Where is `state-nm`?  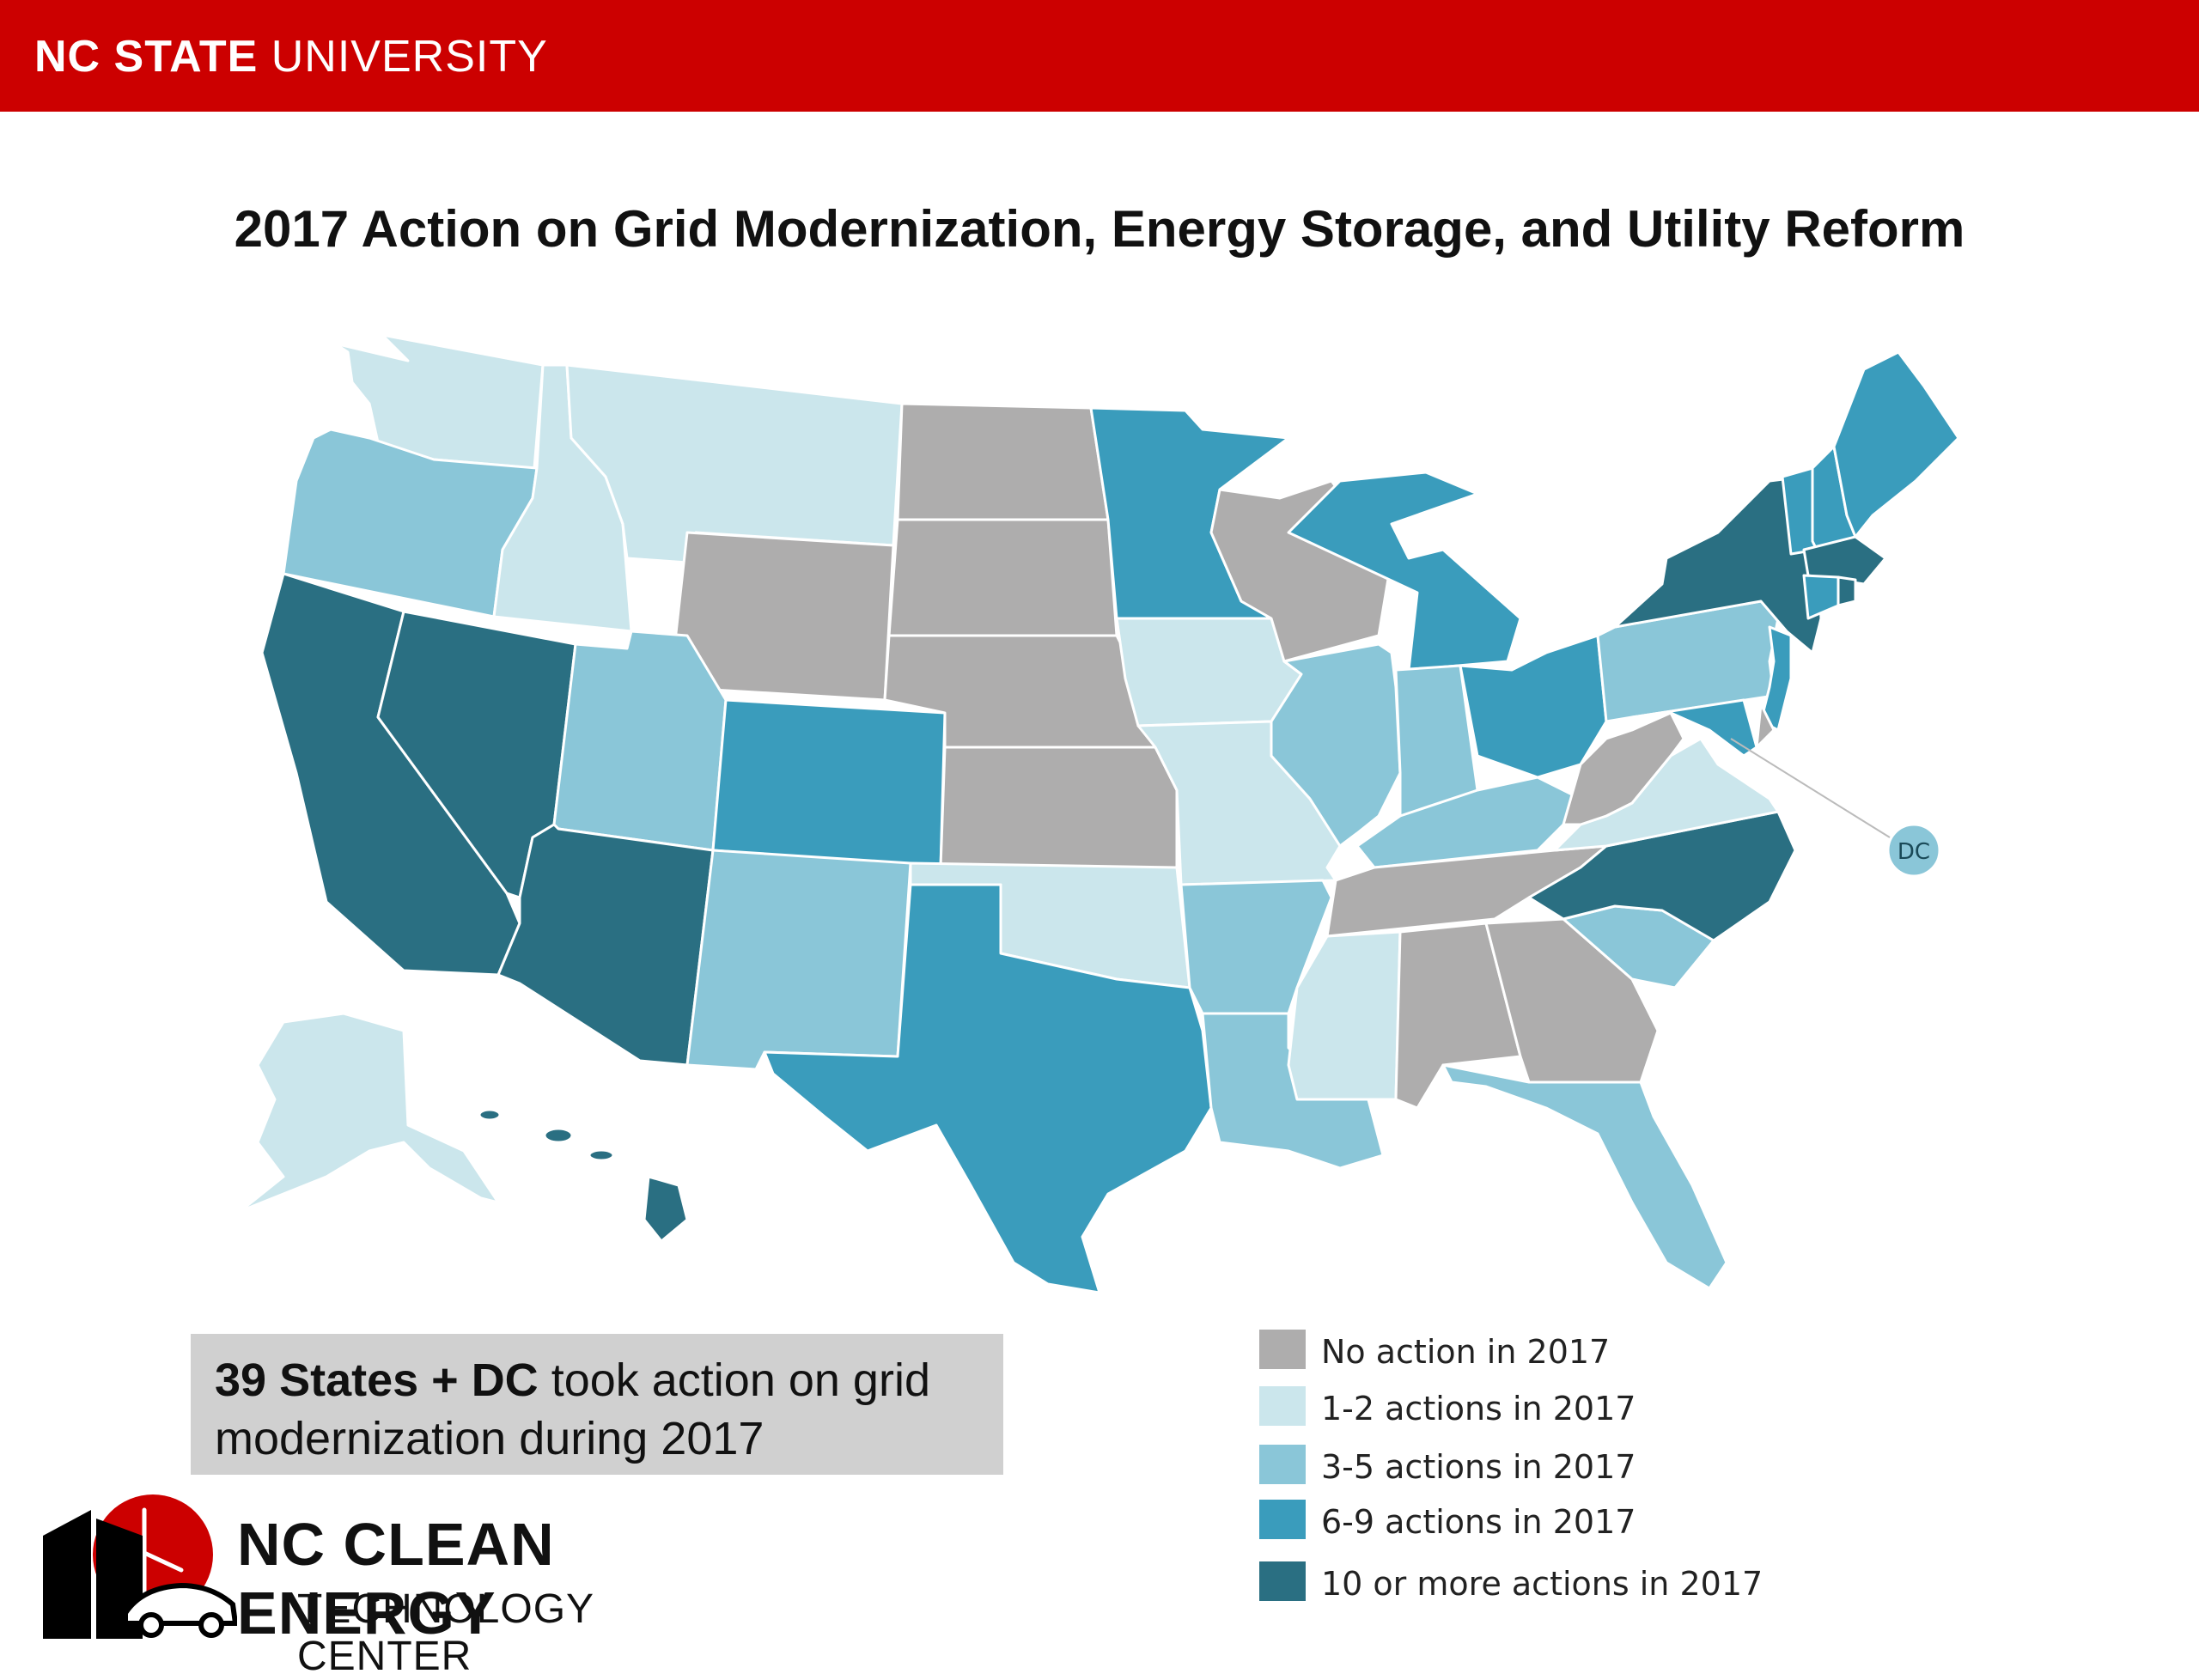 state-nm is located at coordinates (799, 960).